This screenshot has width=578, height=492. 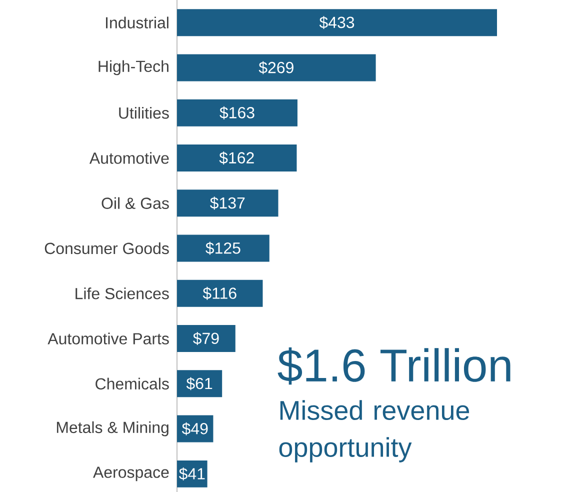 I want to click on data-label: $269, so click(x=276, y=67).